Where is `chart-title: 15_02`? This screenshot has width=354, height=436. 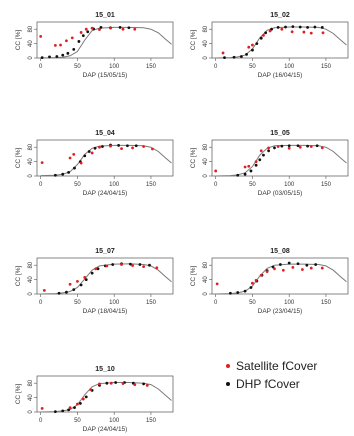 chart-title: 15_02 is located at coordinates (280, 15).